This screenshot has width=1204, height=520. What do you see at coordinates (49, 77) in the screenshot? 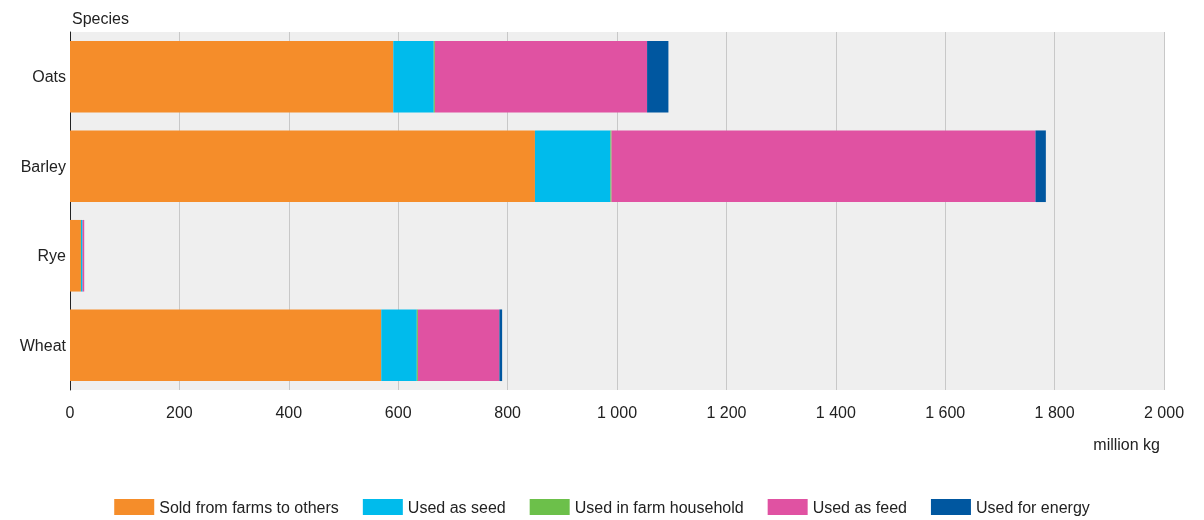
I see `y-tick-label: Oats` at bounding box center [49, 77].